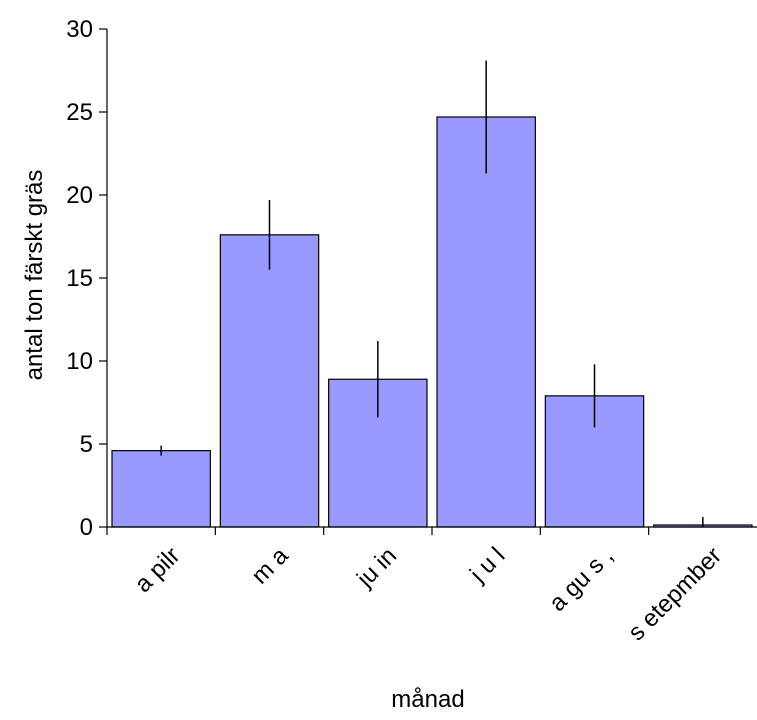  What do you see at coordinates (86, 527) in the screenshot?
I see `y-tick-label: 0` at bounding box center [86, 527].